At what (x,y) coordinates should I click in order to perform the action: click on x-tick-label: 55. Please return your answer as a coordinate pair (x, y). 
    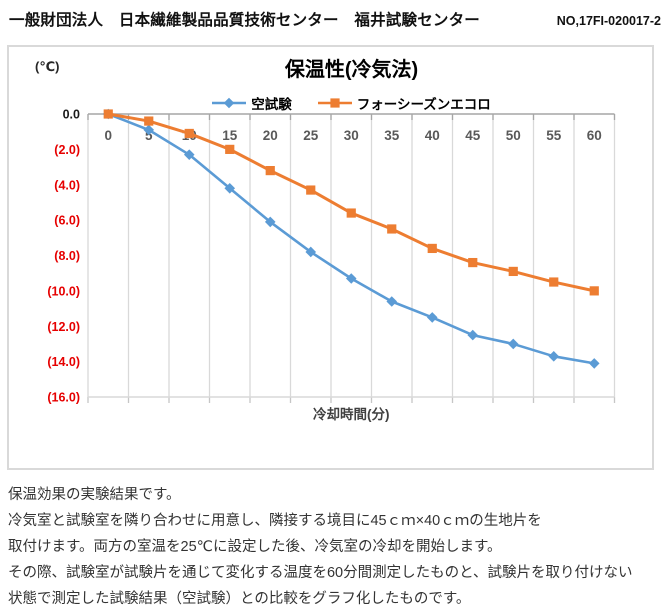
    Looking at the image, I should click on (554, 135).